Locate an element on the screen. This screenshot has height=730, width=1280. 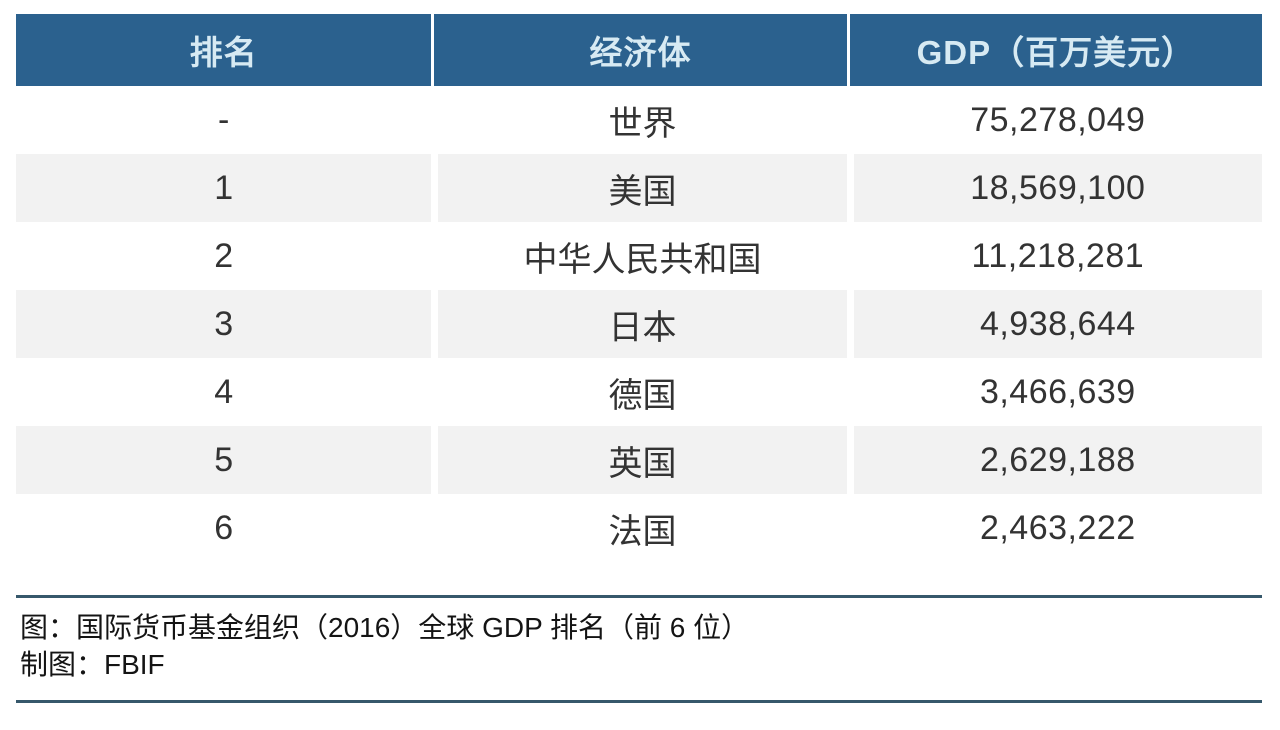
header-row: 排名 经济体 GDP（百万美元） is located at coordinates (639, 50).